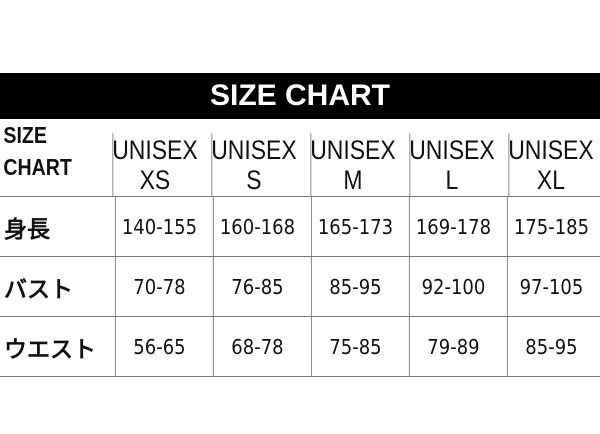 This screenshot has width=600, height=434. What do you see at coordinates (50, 349) in the screenshot?
I see `row-label: ウエスト` at bounding box center [50, 349].